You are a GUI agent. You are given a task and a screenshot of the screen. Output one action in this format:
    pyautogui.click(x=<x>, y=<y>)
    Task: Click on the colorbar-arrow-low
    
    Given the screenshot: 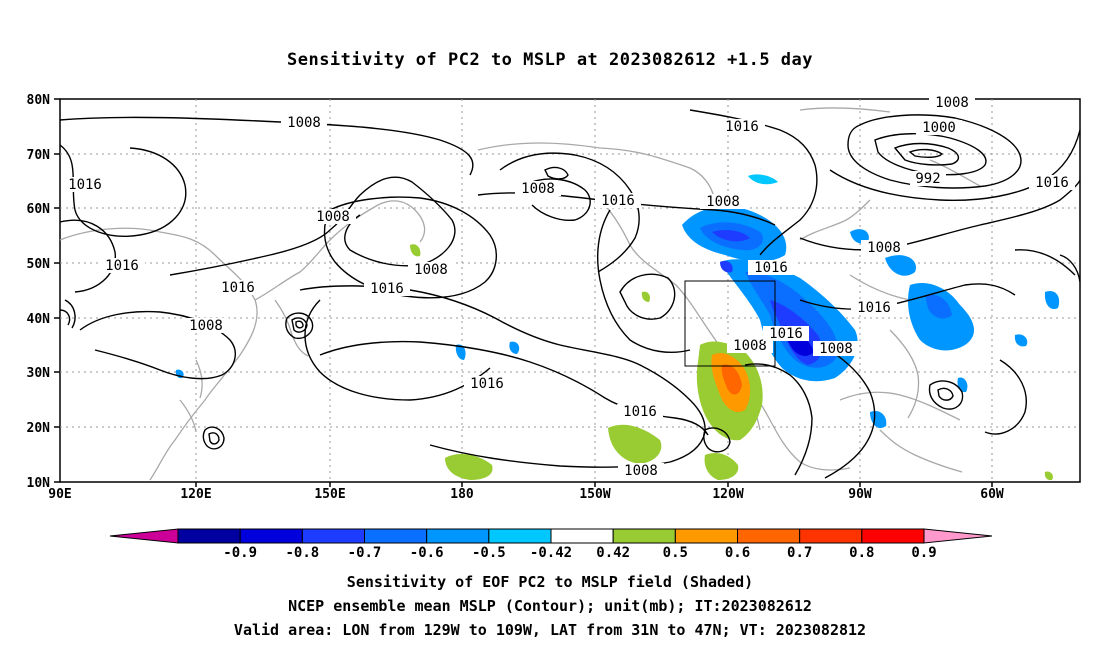 What is the action you would take?
    pyautogui.click(x=144, y=536)
    